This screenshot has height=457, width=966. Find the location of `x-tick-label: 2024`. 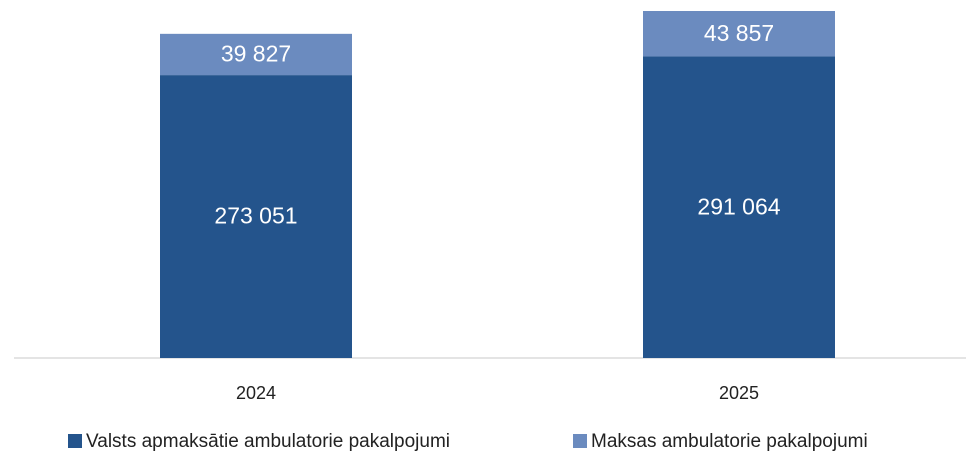

x-tick-label: 2024 is located at coordinates (256, 393).